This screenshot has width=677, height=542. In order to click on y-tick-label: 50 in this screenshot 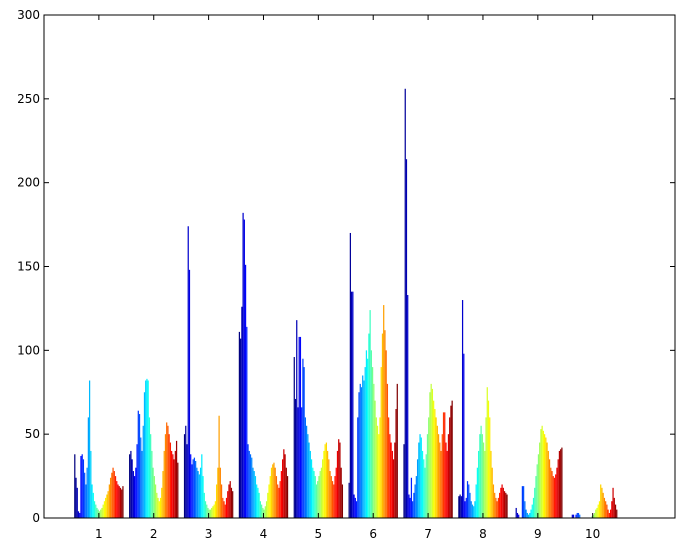, I will do `click(32, 434)`.